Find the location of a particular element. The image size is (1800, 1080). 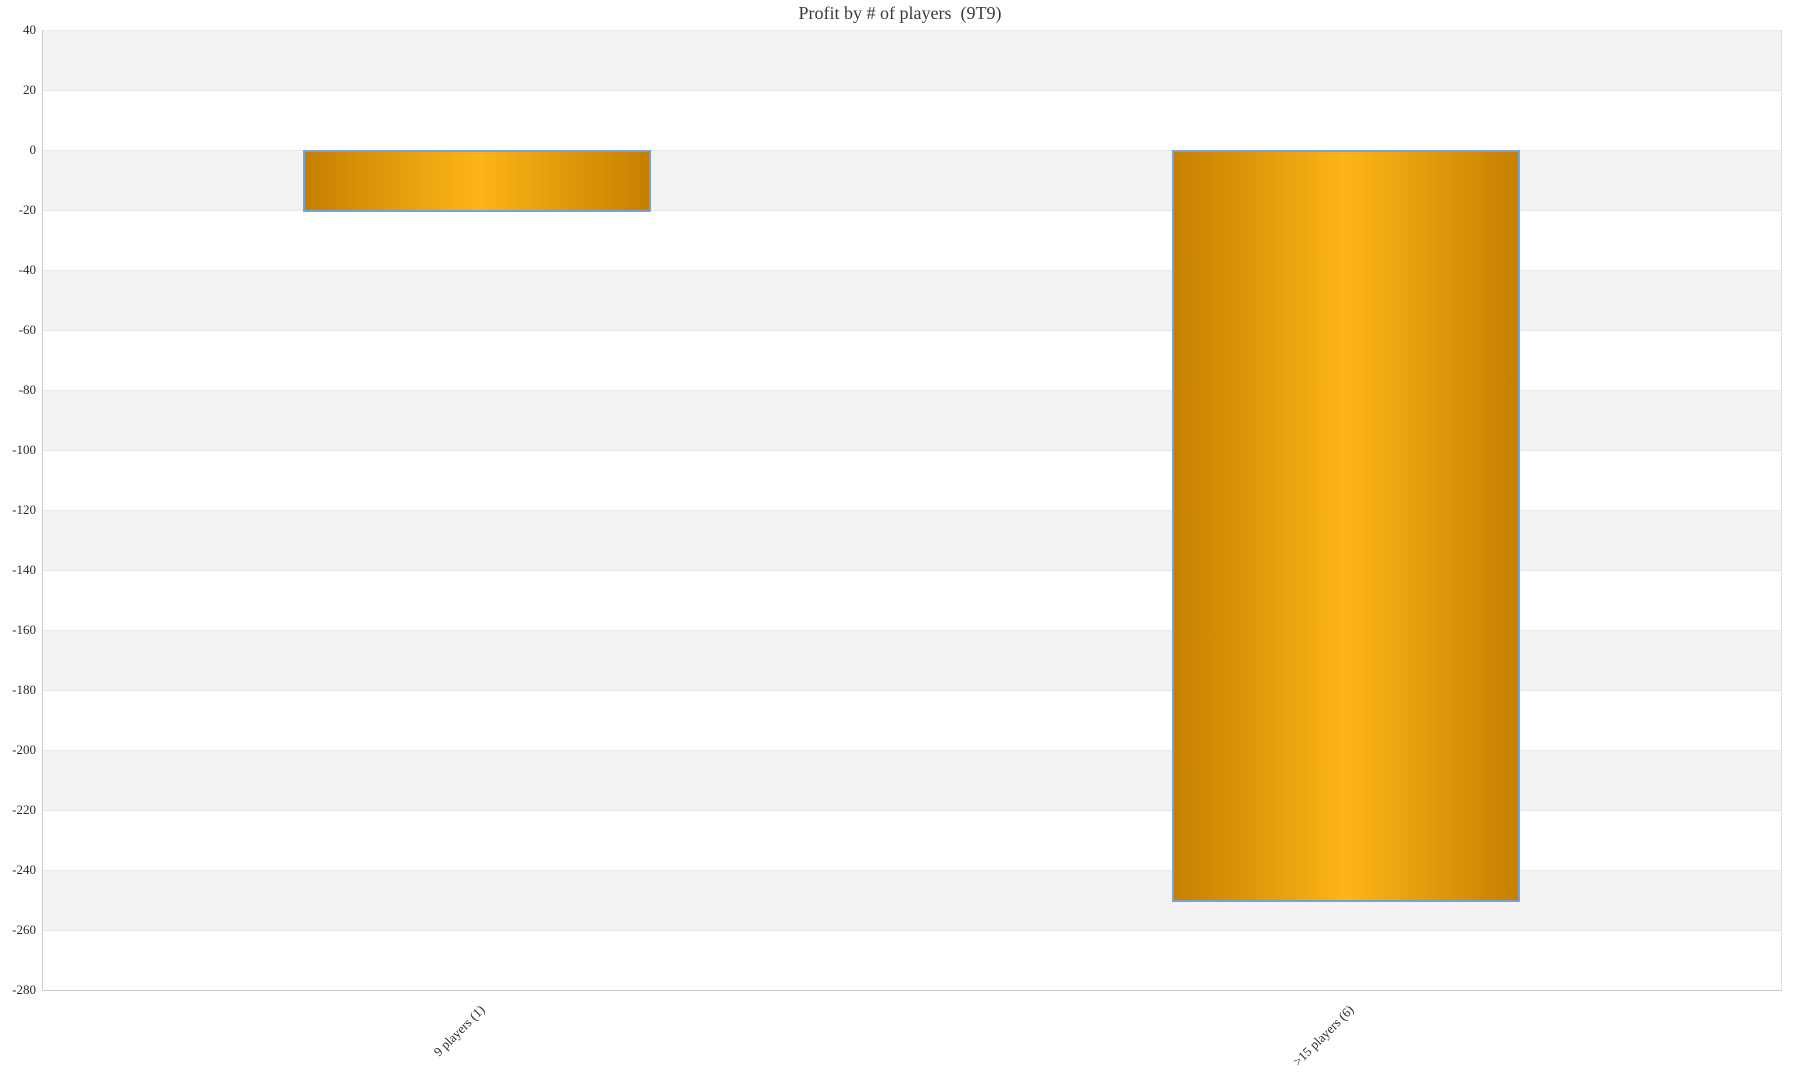

x-axis-line is located at coordinates (912, 990).